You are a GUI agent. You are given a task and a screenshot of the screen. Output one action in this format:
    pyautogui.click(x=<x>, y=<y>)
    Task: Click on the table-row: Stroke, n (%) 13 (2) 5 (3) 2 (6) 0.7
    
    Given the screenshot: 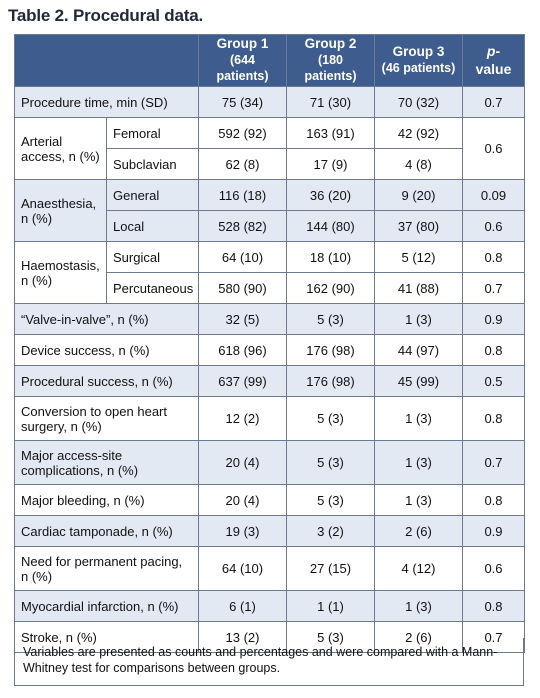 What is the action you would take?
    pyautogui.click(x=269, y=637)
    